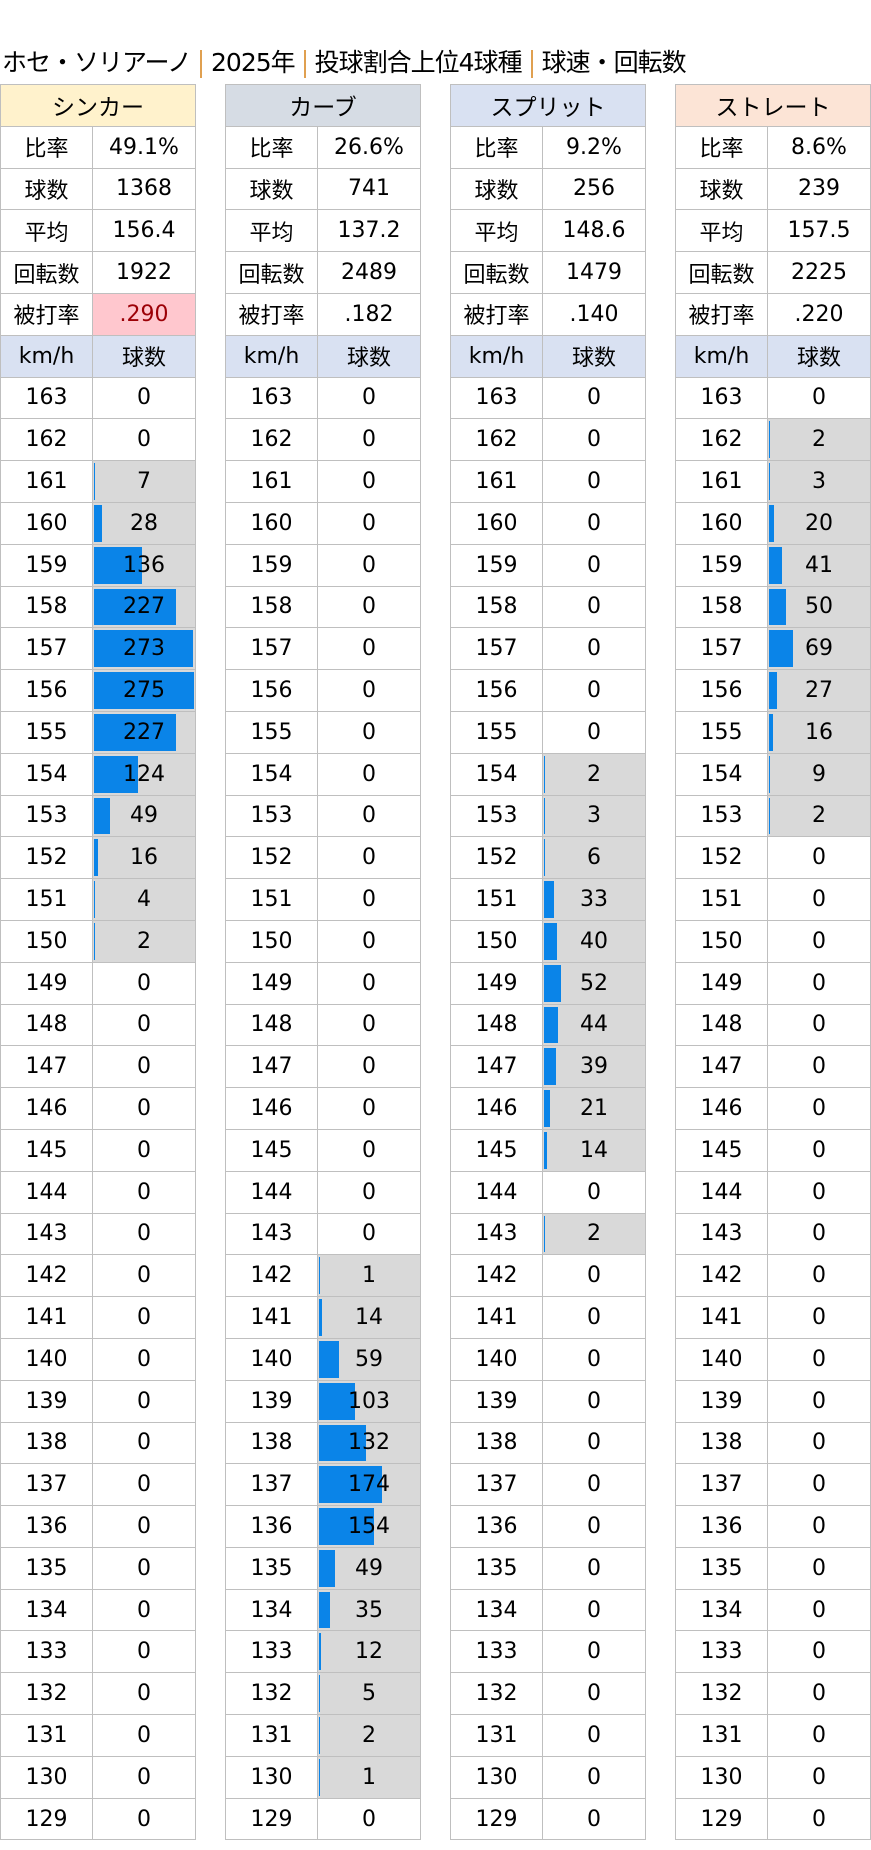  Describe the element at coordinates (272, 816) in the screenshot. I see `speed-value: 153` at that location.